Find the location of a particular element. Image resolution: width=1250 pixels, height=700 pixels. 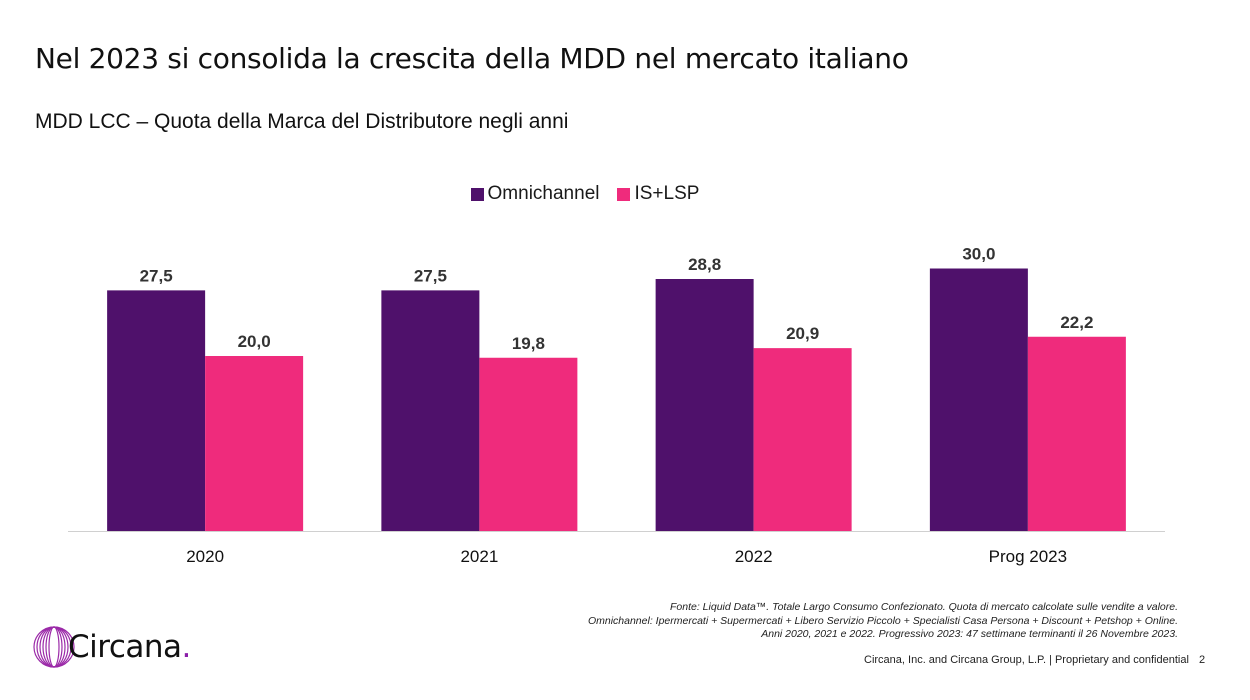

data-label: 28,8 is located at coordinates (704, 264).